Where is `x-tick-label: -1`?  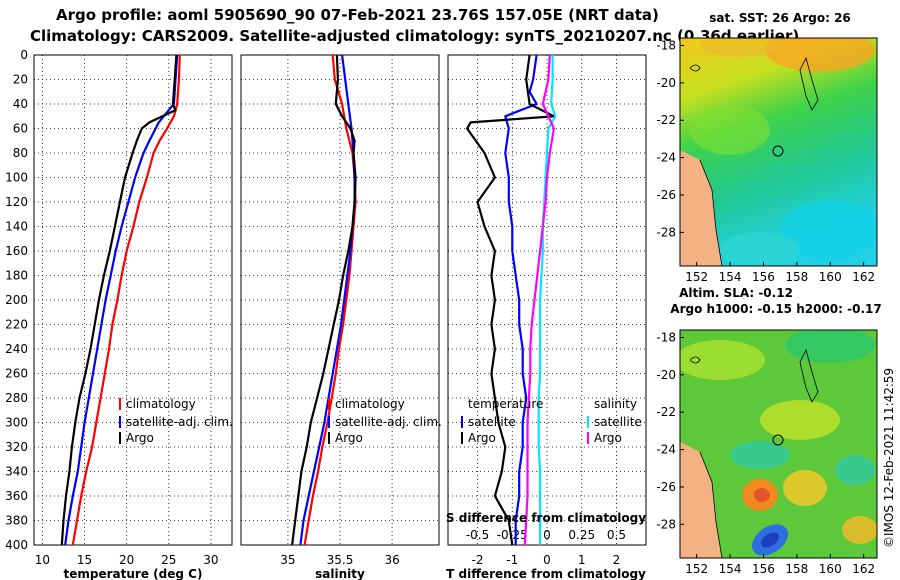 x-tick-label: -1 is located at coordinates (512, 560).